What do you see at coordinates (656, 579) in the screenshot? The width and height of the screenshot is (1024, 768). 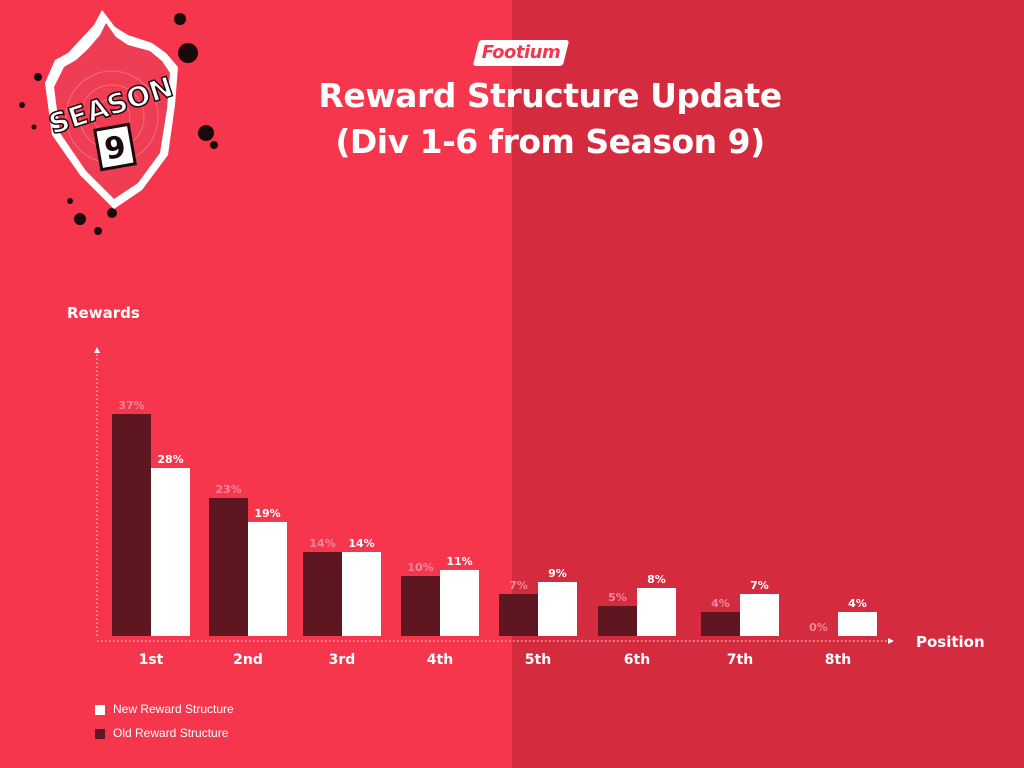 I see `data-label-new-6th: 8%` at bounding box center [656, 579].